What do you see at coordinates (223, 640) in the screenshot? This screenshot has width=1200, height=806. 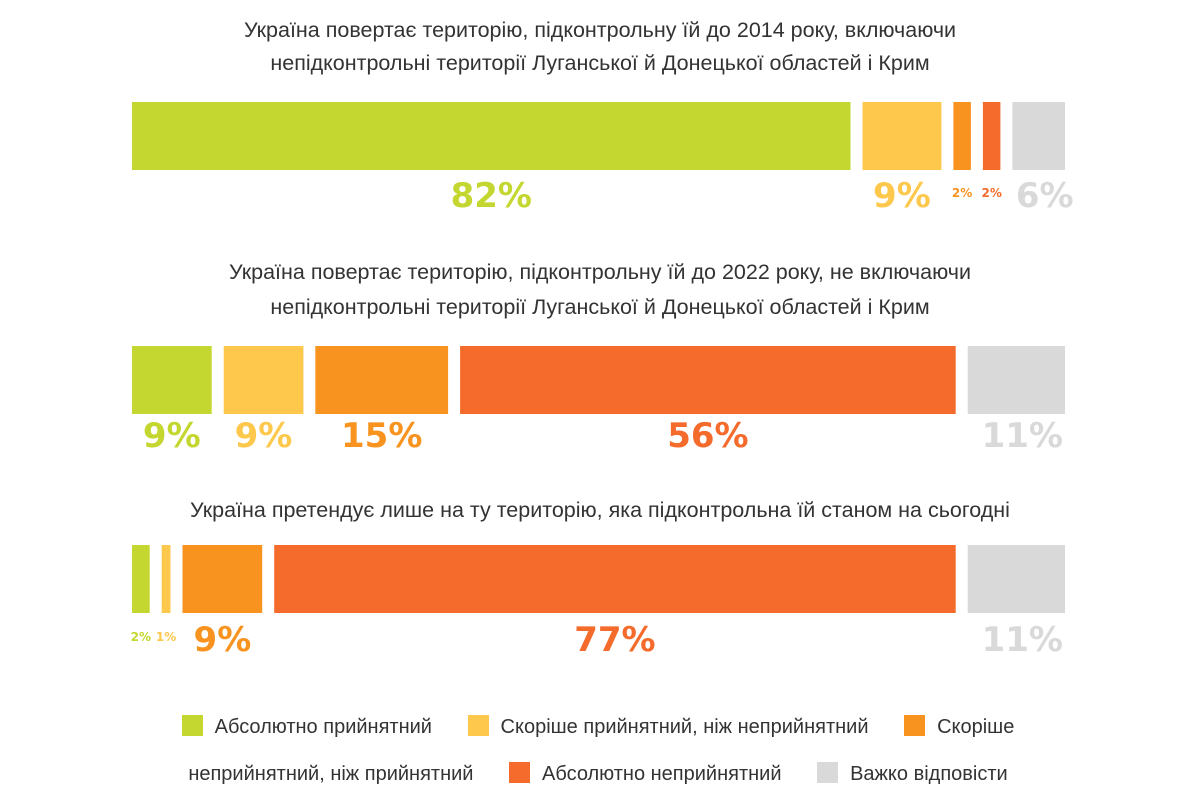 I see `data-label-q3-3: 9%` at bounding box center [223, 640].